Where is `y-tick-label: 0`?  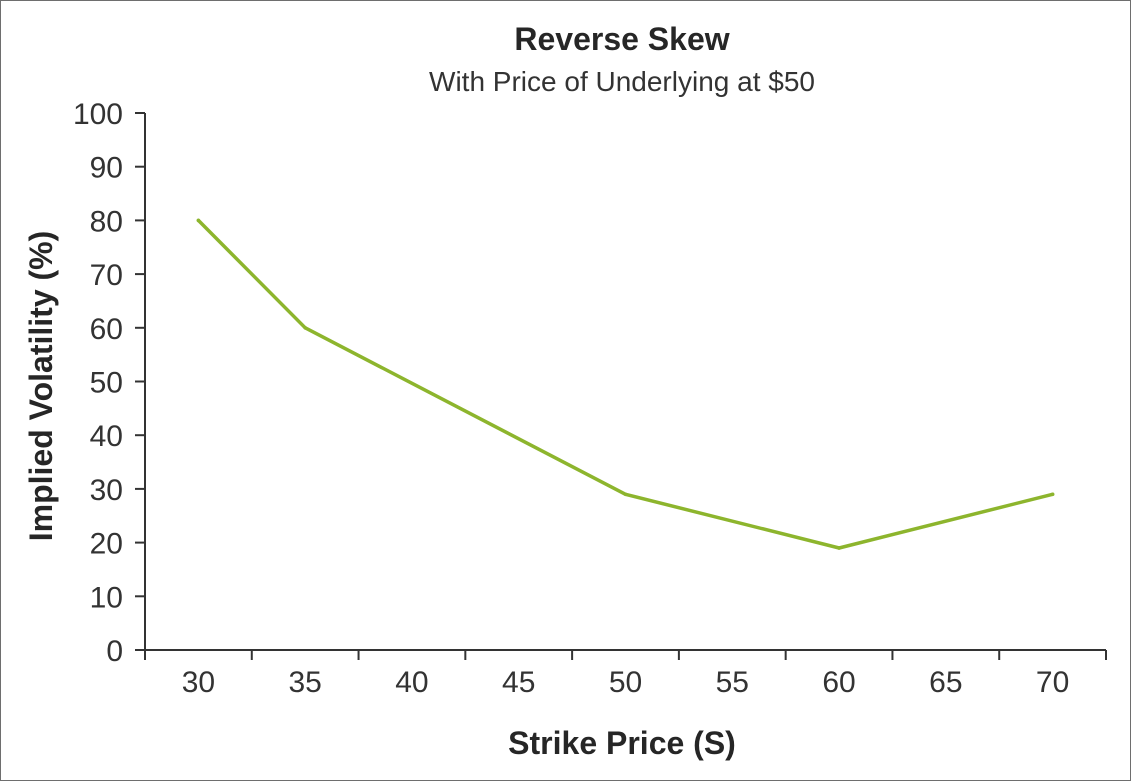
y-tick-label: 0 is located at coordinates (114, 651).